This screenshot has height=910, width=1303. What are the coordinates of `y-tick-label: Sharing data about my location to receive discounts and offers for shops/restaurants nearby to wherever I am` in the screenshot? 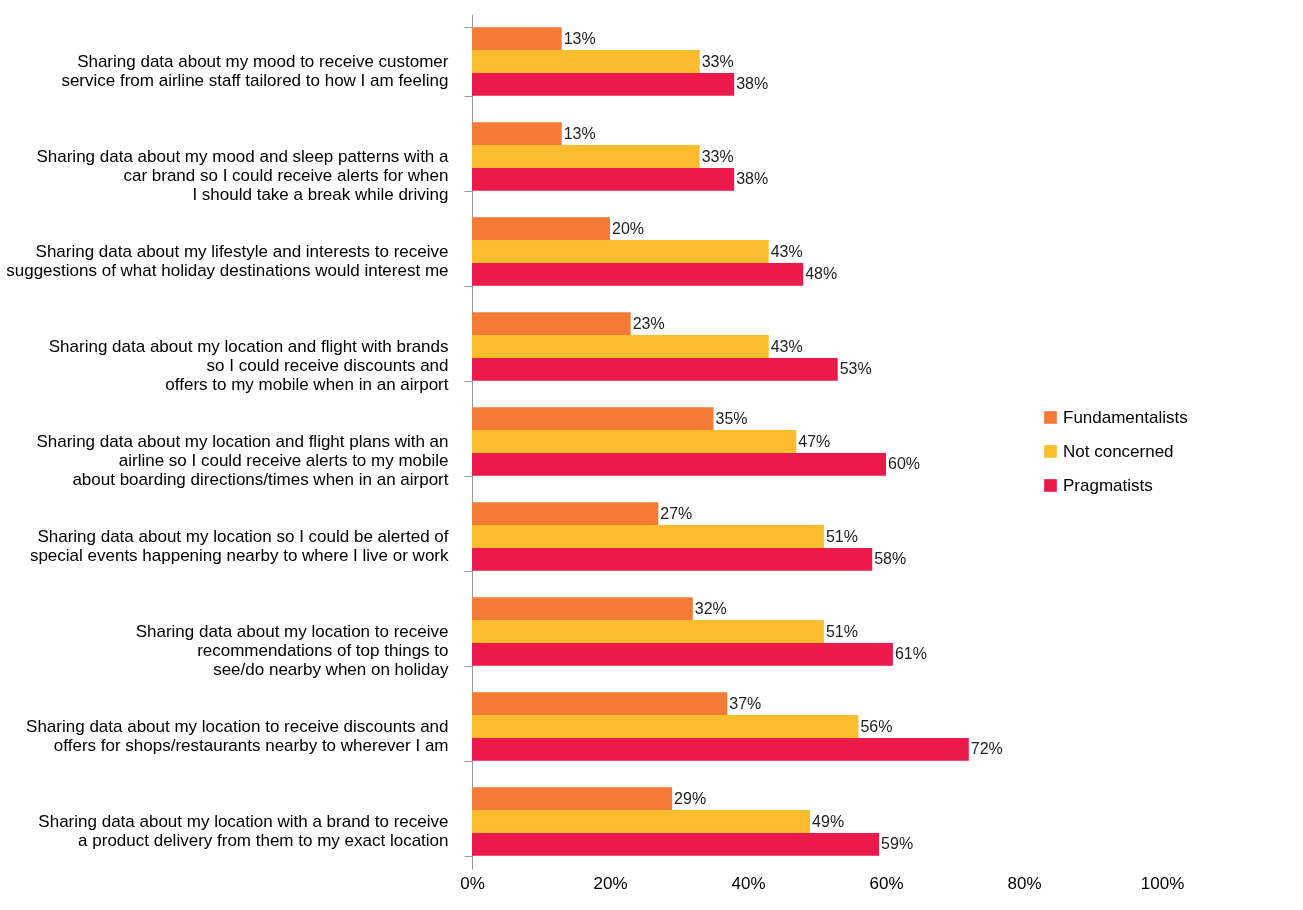 It's located at (237, 736).